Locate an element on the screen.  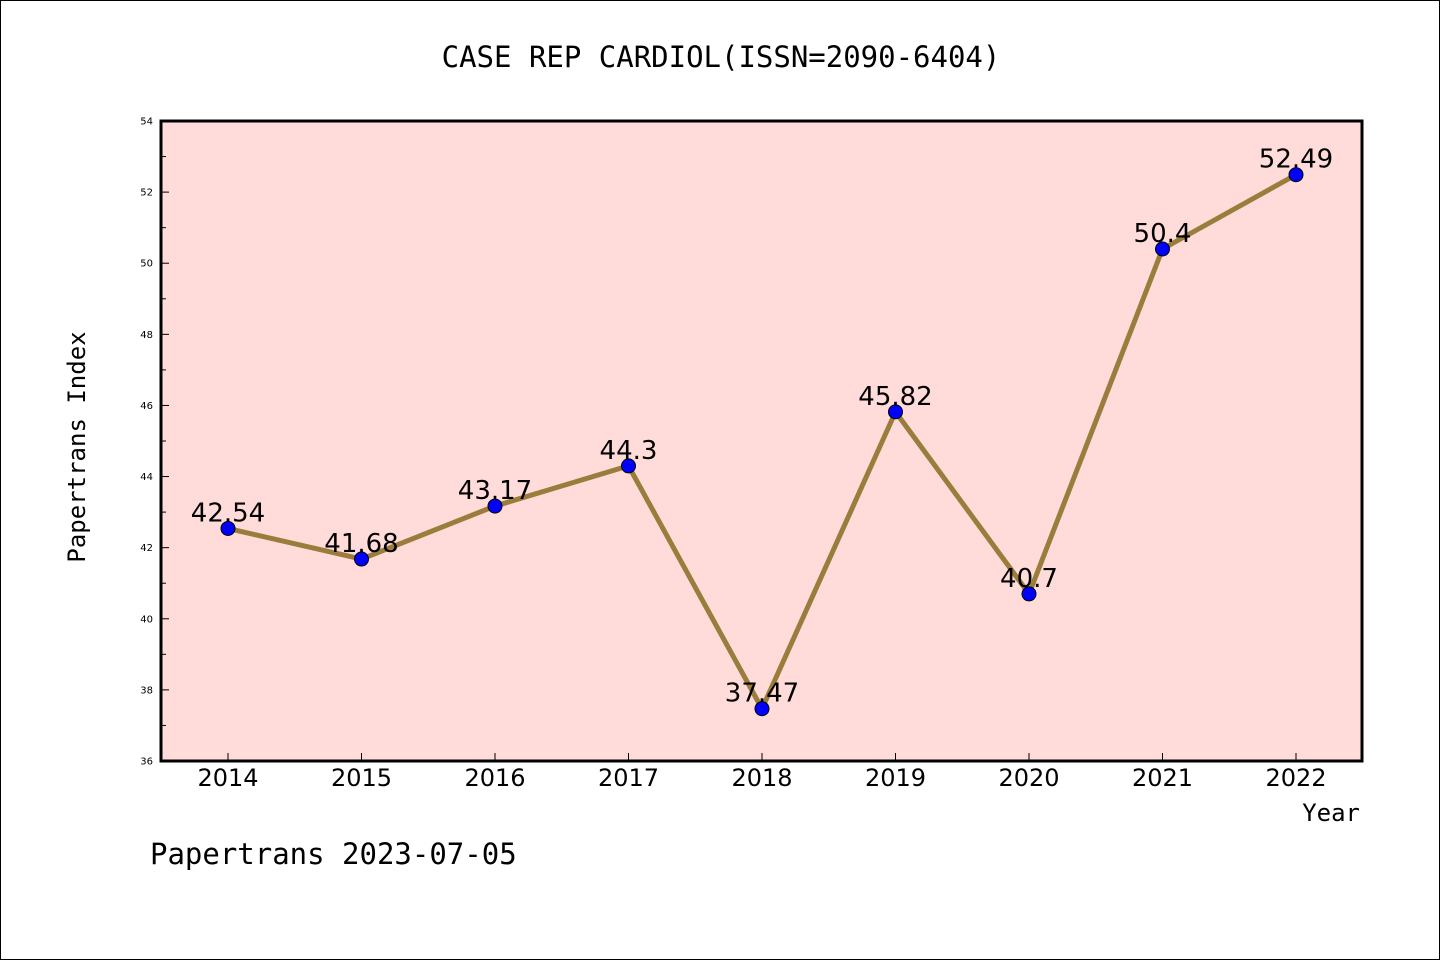
data-label: 45.82 is located at coordinates (895, 397).